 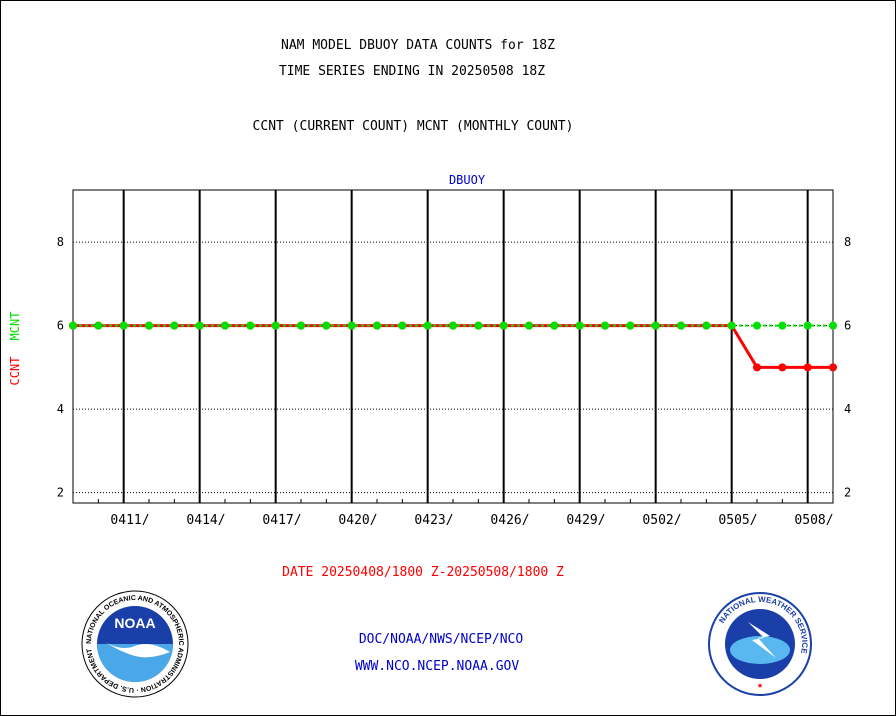 What do you see at coordinates (423, 572) in the screenshot?
I see `date-range-label: DATE 20250408/1800 Z-20250508/1800 Z` at bounding box center [423, 572].